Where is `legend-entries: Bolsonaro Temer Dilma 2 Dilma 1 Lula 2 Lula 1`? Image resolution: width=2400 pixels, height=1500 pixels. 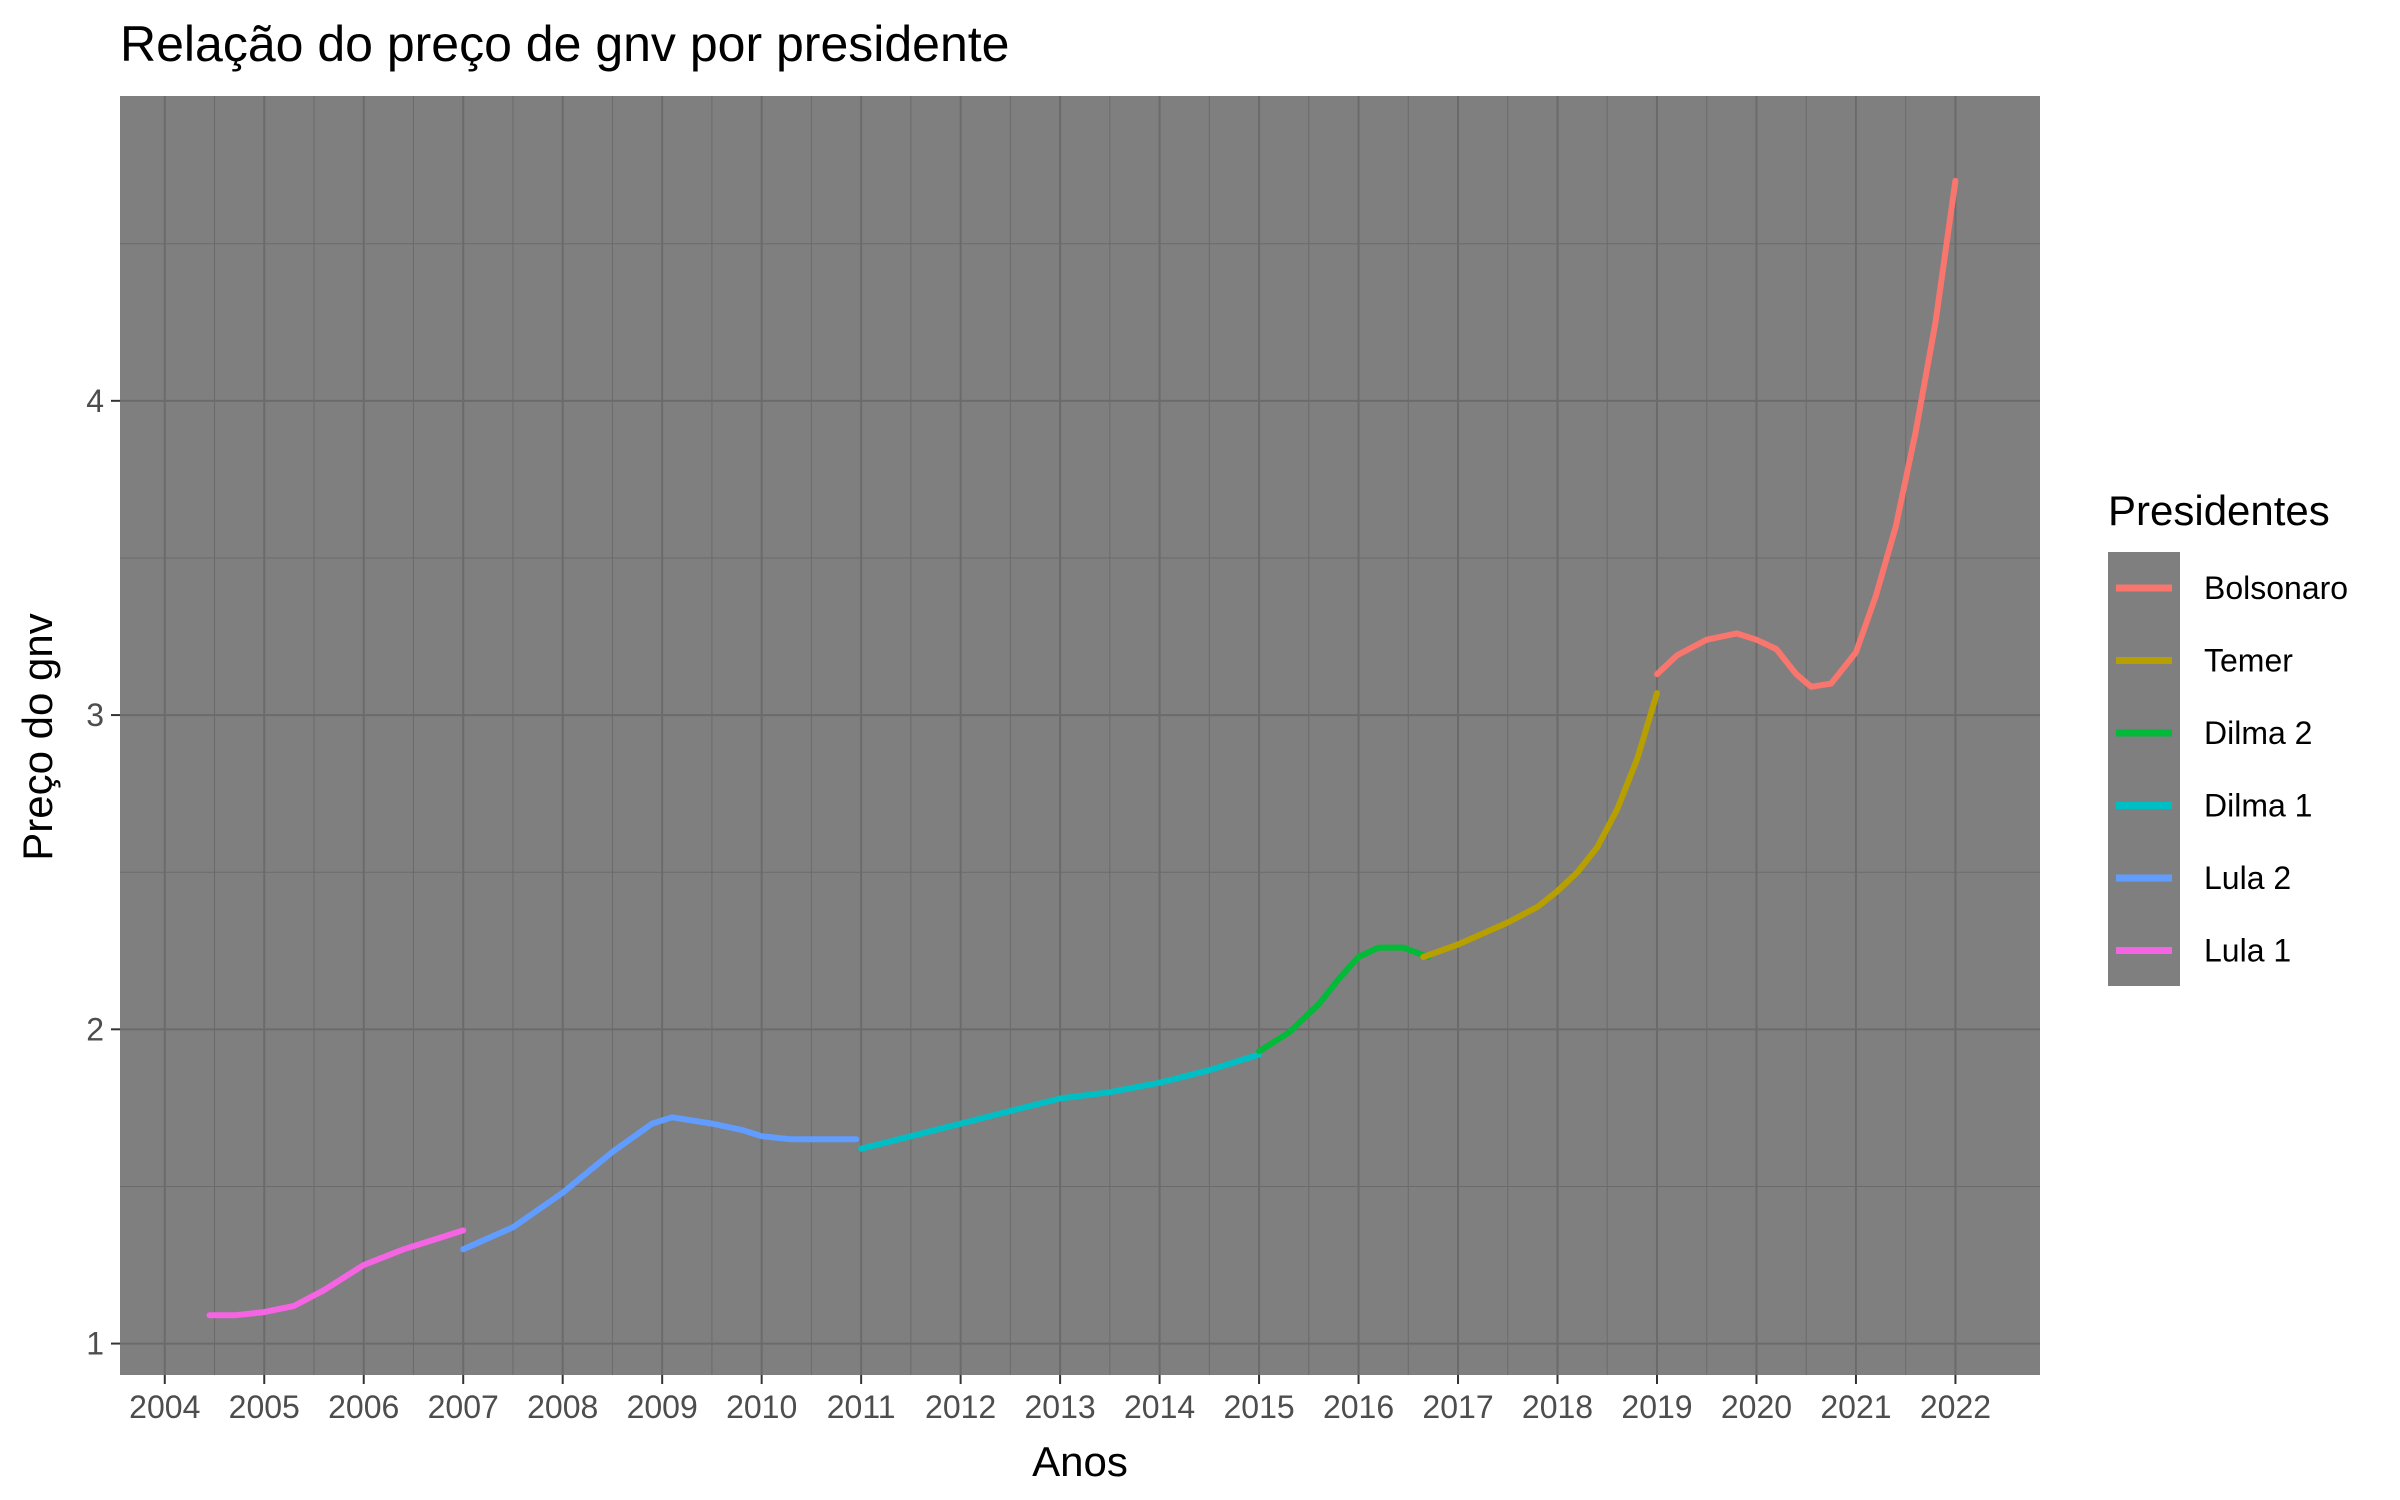
legend-entries: Bolsonaro Temer Dilma 2 Dilma 1 Lula 2 Lula 1 is located at coordinates (2232, 769).